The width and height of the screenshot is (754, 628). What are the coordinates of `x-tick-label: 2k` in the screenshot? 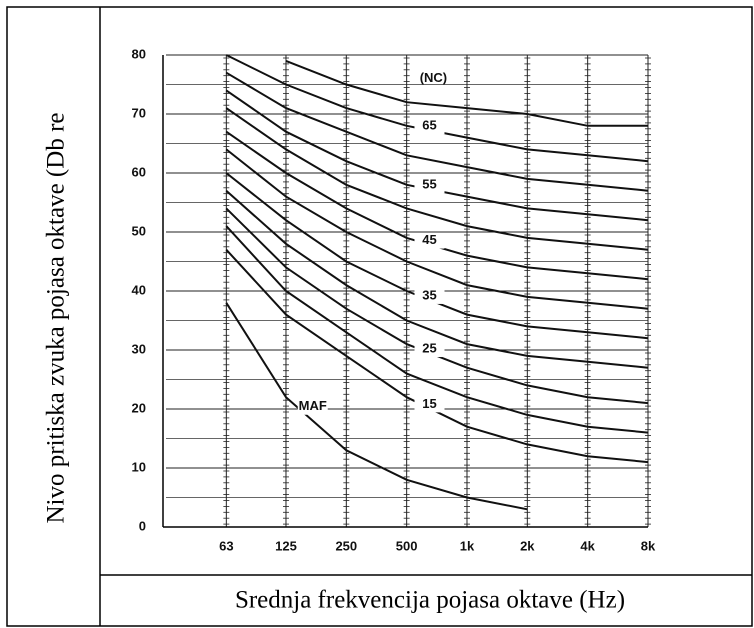 It's located at (527, 545).